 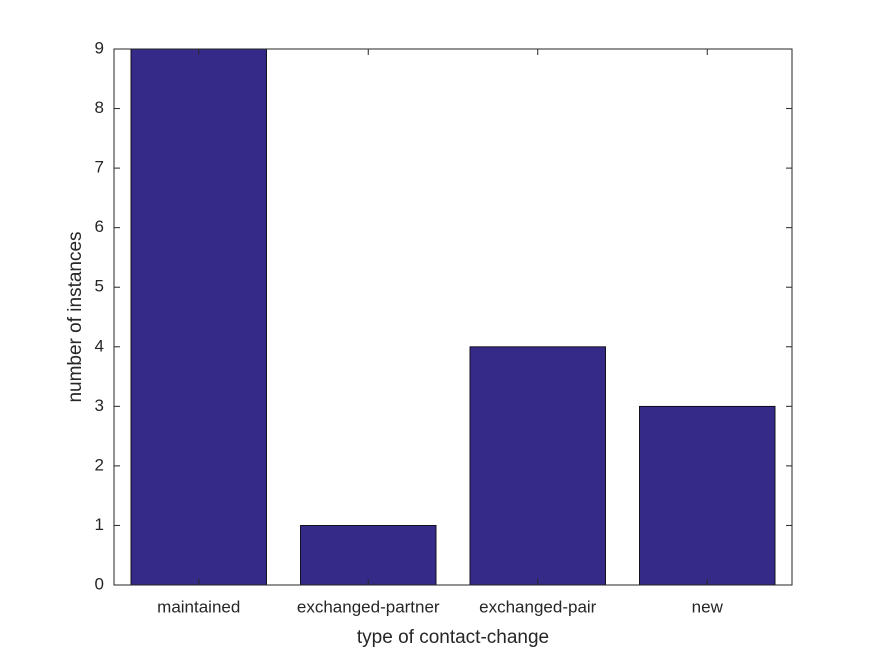 I want to click on y-tick-label: 2, so click(x=99, y=464).